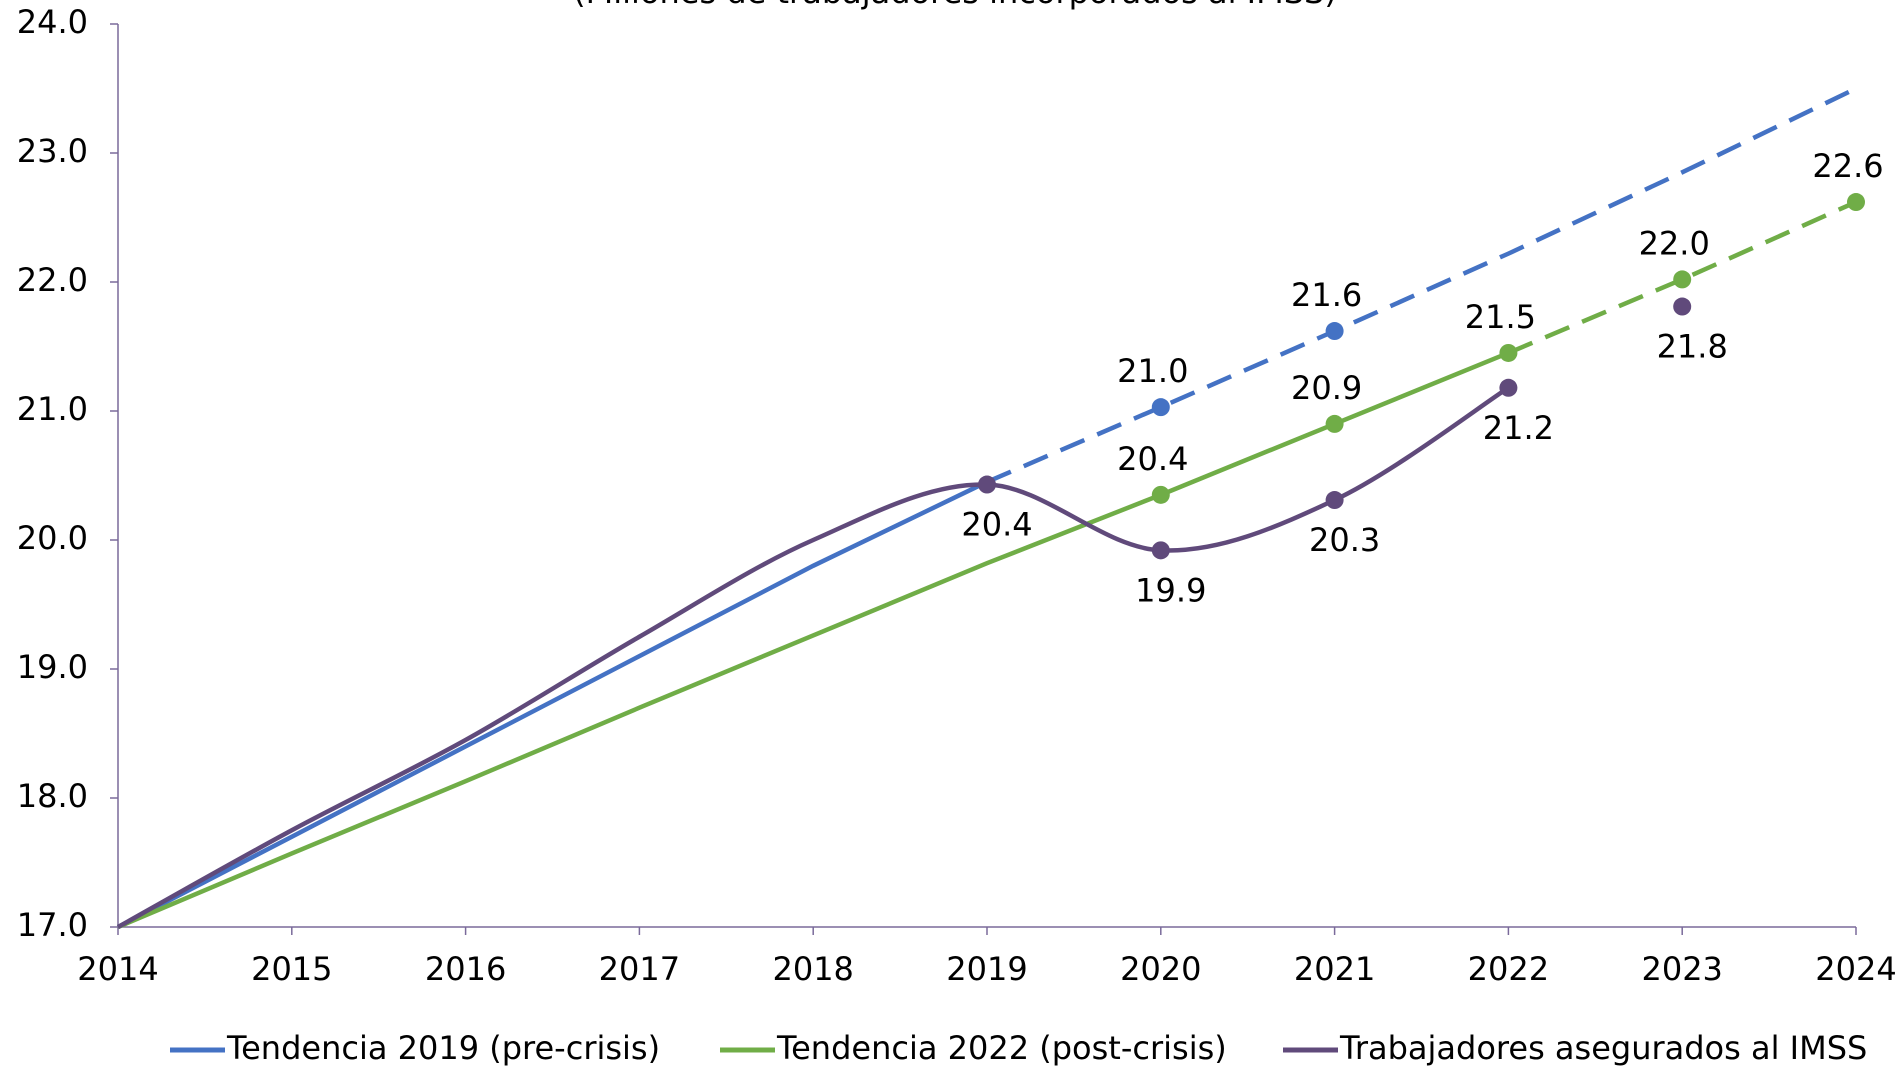 This screenshot has height=1071, width=1903. Describe the element at coordinates (1170, 590) in the screenshot. I see `data-label: 19.9` at that location.